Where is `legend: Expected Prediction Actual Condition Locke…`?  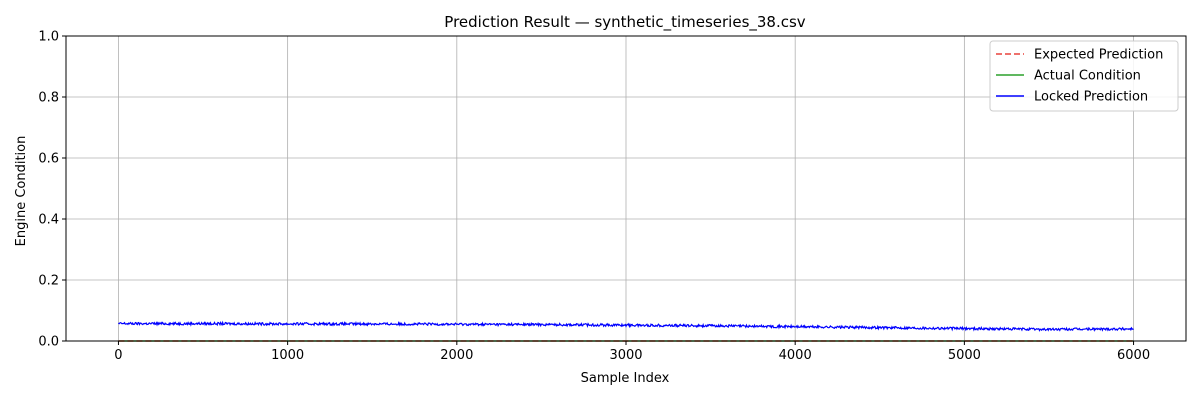 legend: Expected Prediction Actual Condition Locke… is located at coordinates (1084, 76).